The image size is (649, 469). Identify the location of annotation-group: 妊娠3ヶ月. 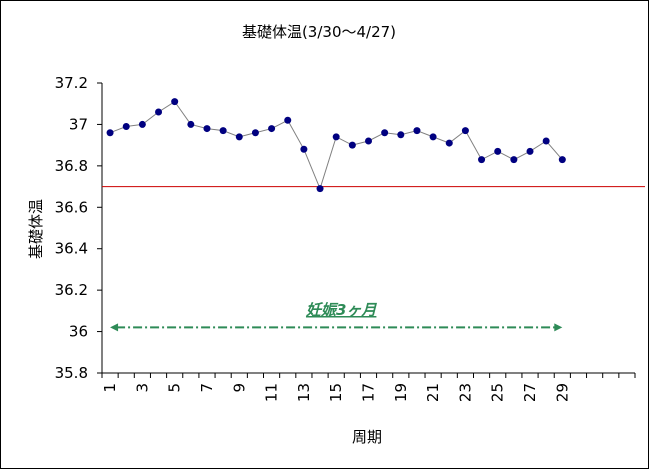
(336, 316).